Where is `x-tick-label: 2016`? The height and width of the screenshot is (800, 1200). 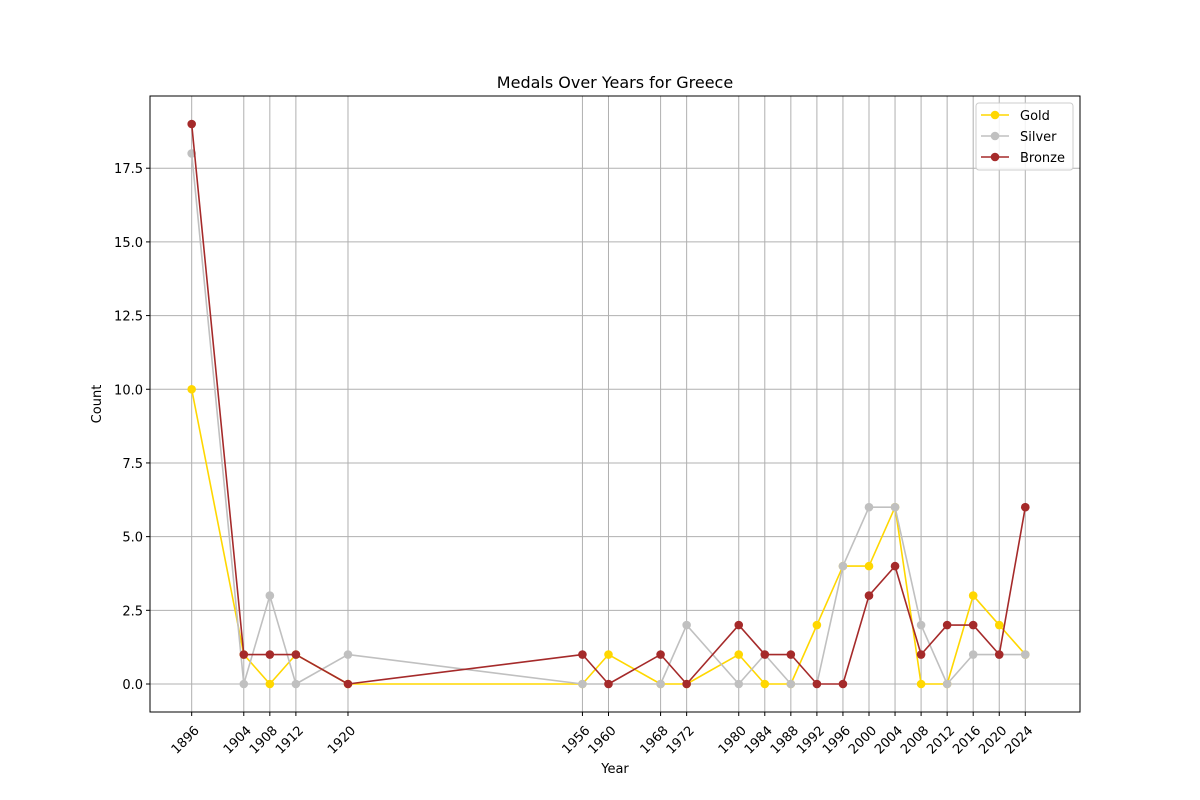 x-tick-label: 2016 is located at coordinates (967, 740).